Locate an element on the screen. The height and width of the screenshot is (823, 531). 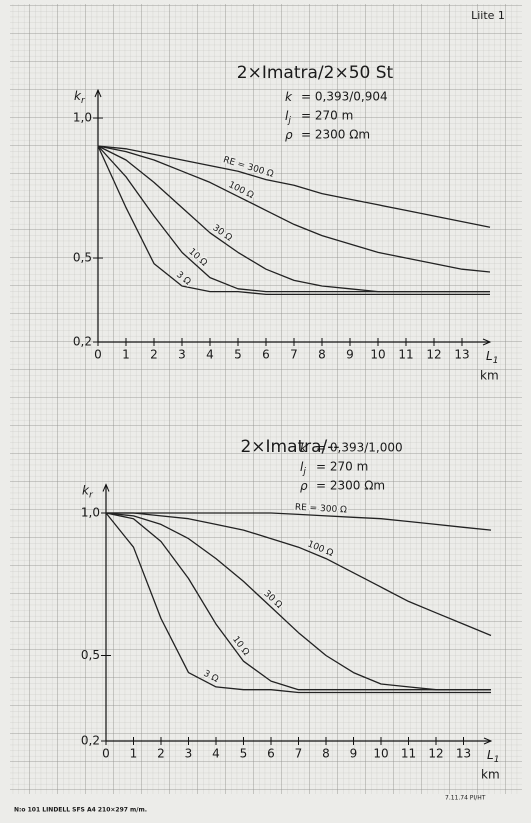
chart-title: 2×Imatra/2×50 St is located at coordinates (315, 73).